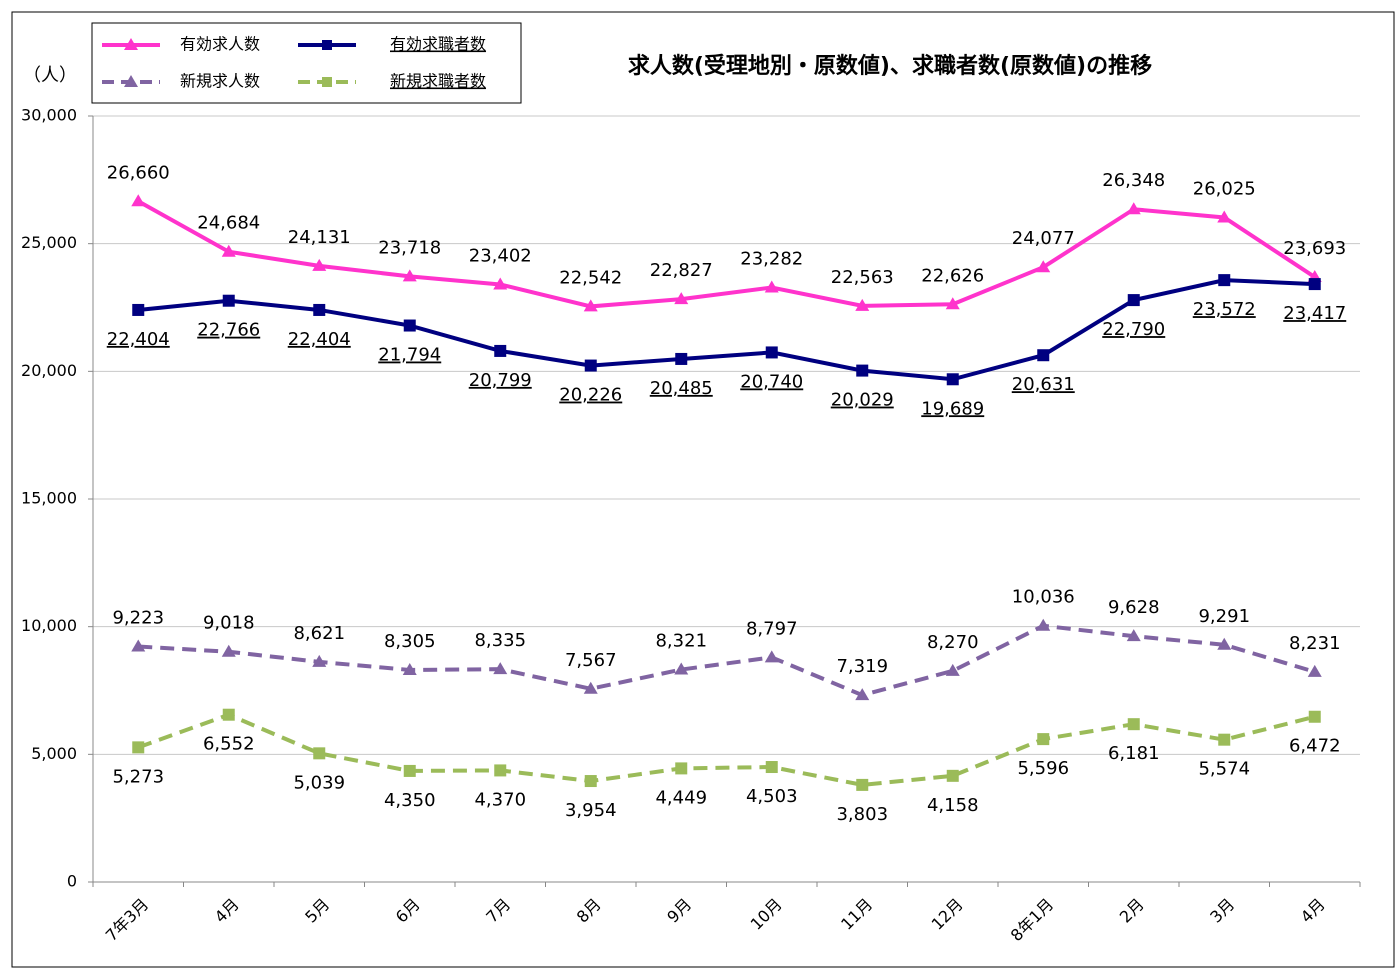 The image size is (1396, 969). What do you see at coordinates (591, 810) in the screenshot?
I see `data-label: 3,954` at bounding box center [591, 810].